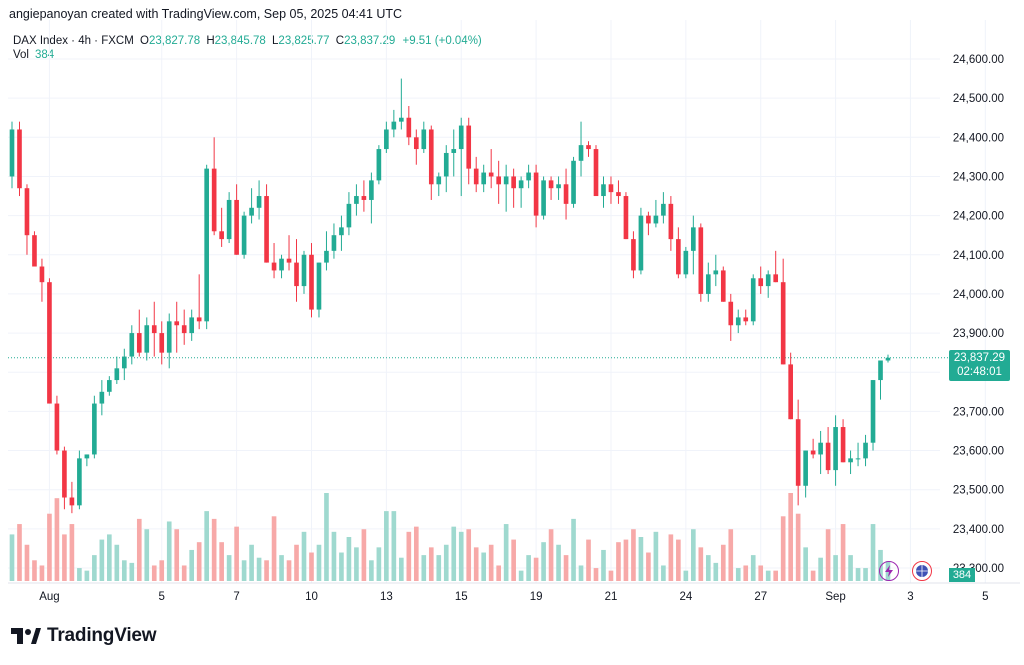  I want to click on high-label: H, so click(210, 41).